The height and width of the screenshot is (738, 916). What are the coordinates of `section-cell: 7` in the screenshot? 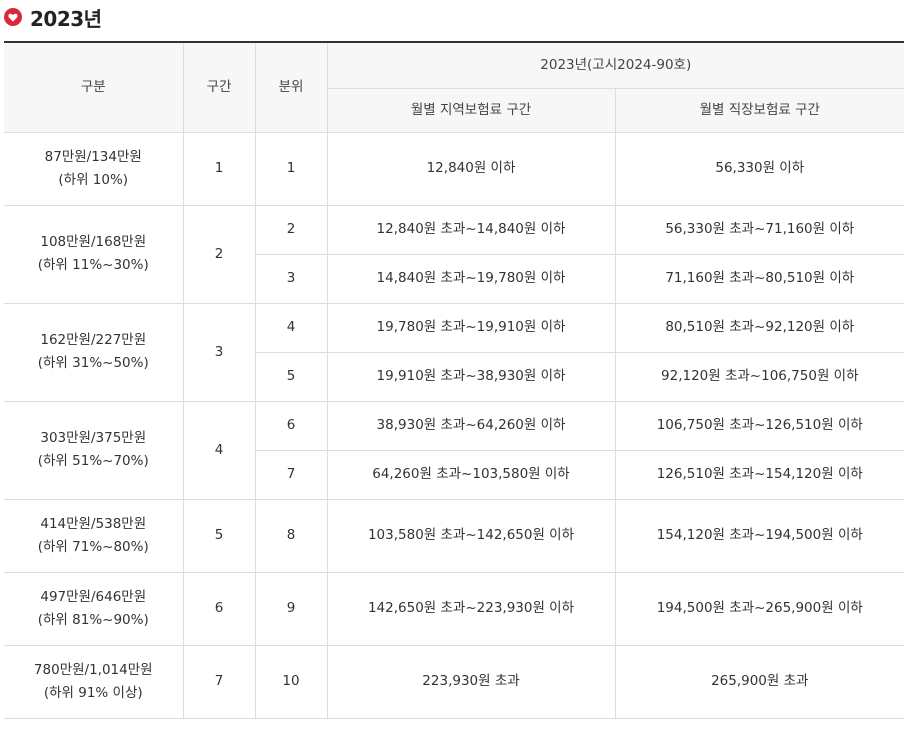 It's located at (219, 682).